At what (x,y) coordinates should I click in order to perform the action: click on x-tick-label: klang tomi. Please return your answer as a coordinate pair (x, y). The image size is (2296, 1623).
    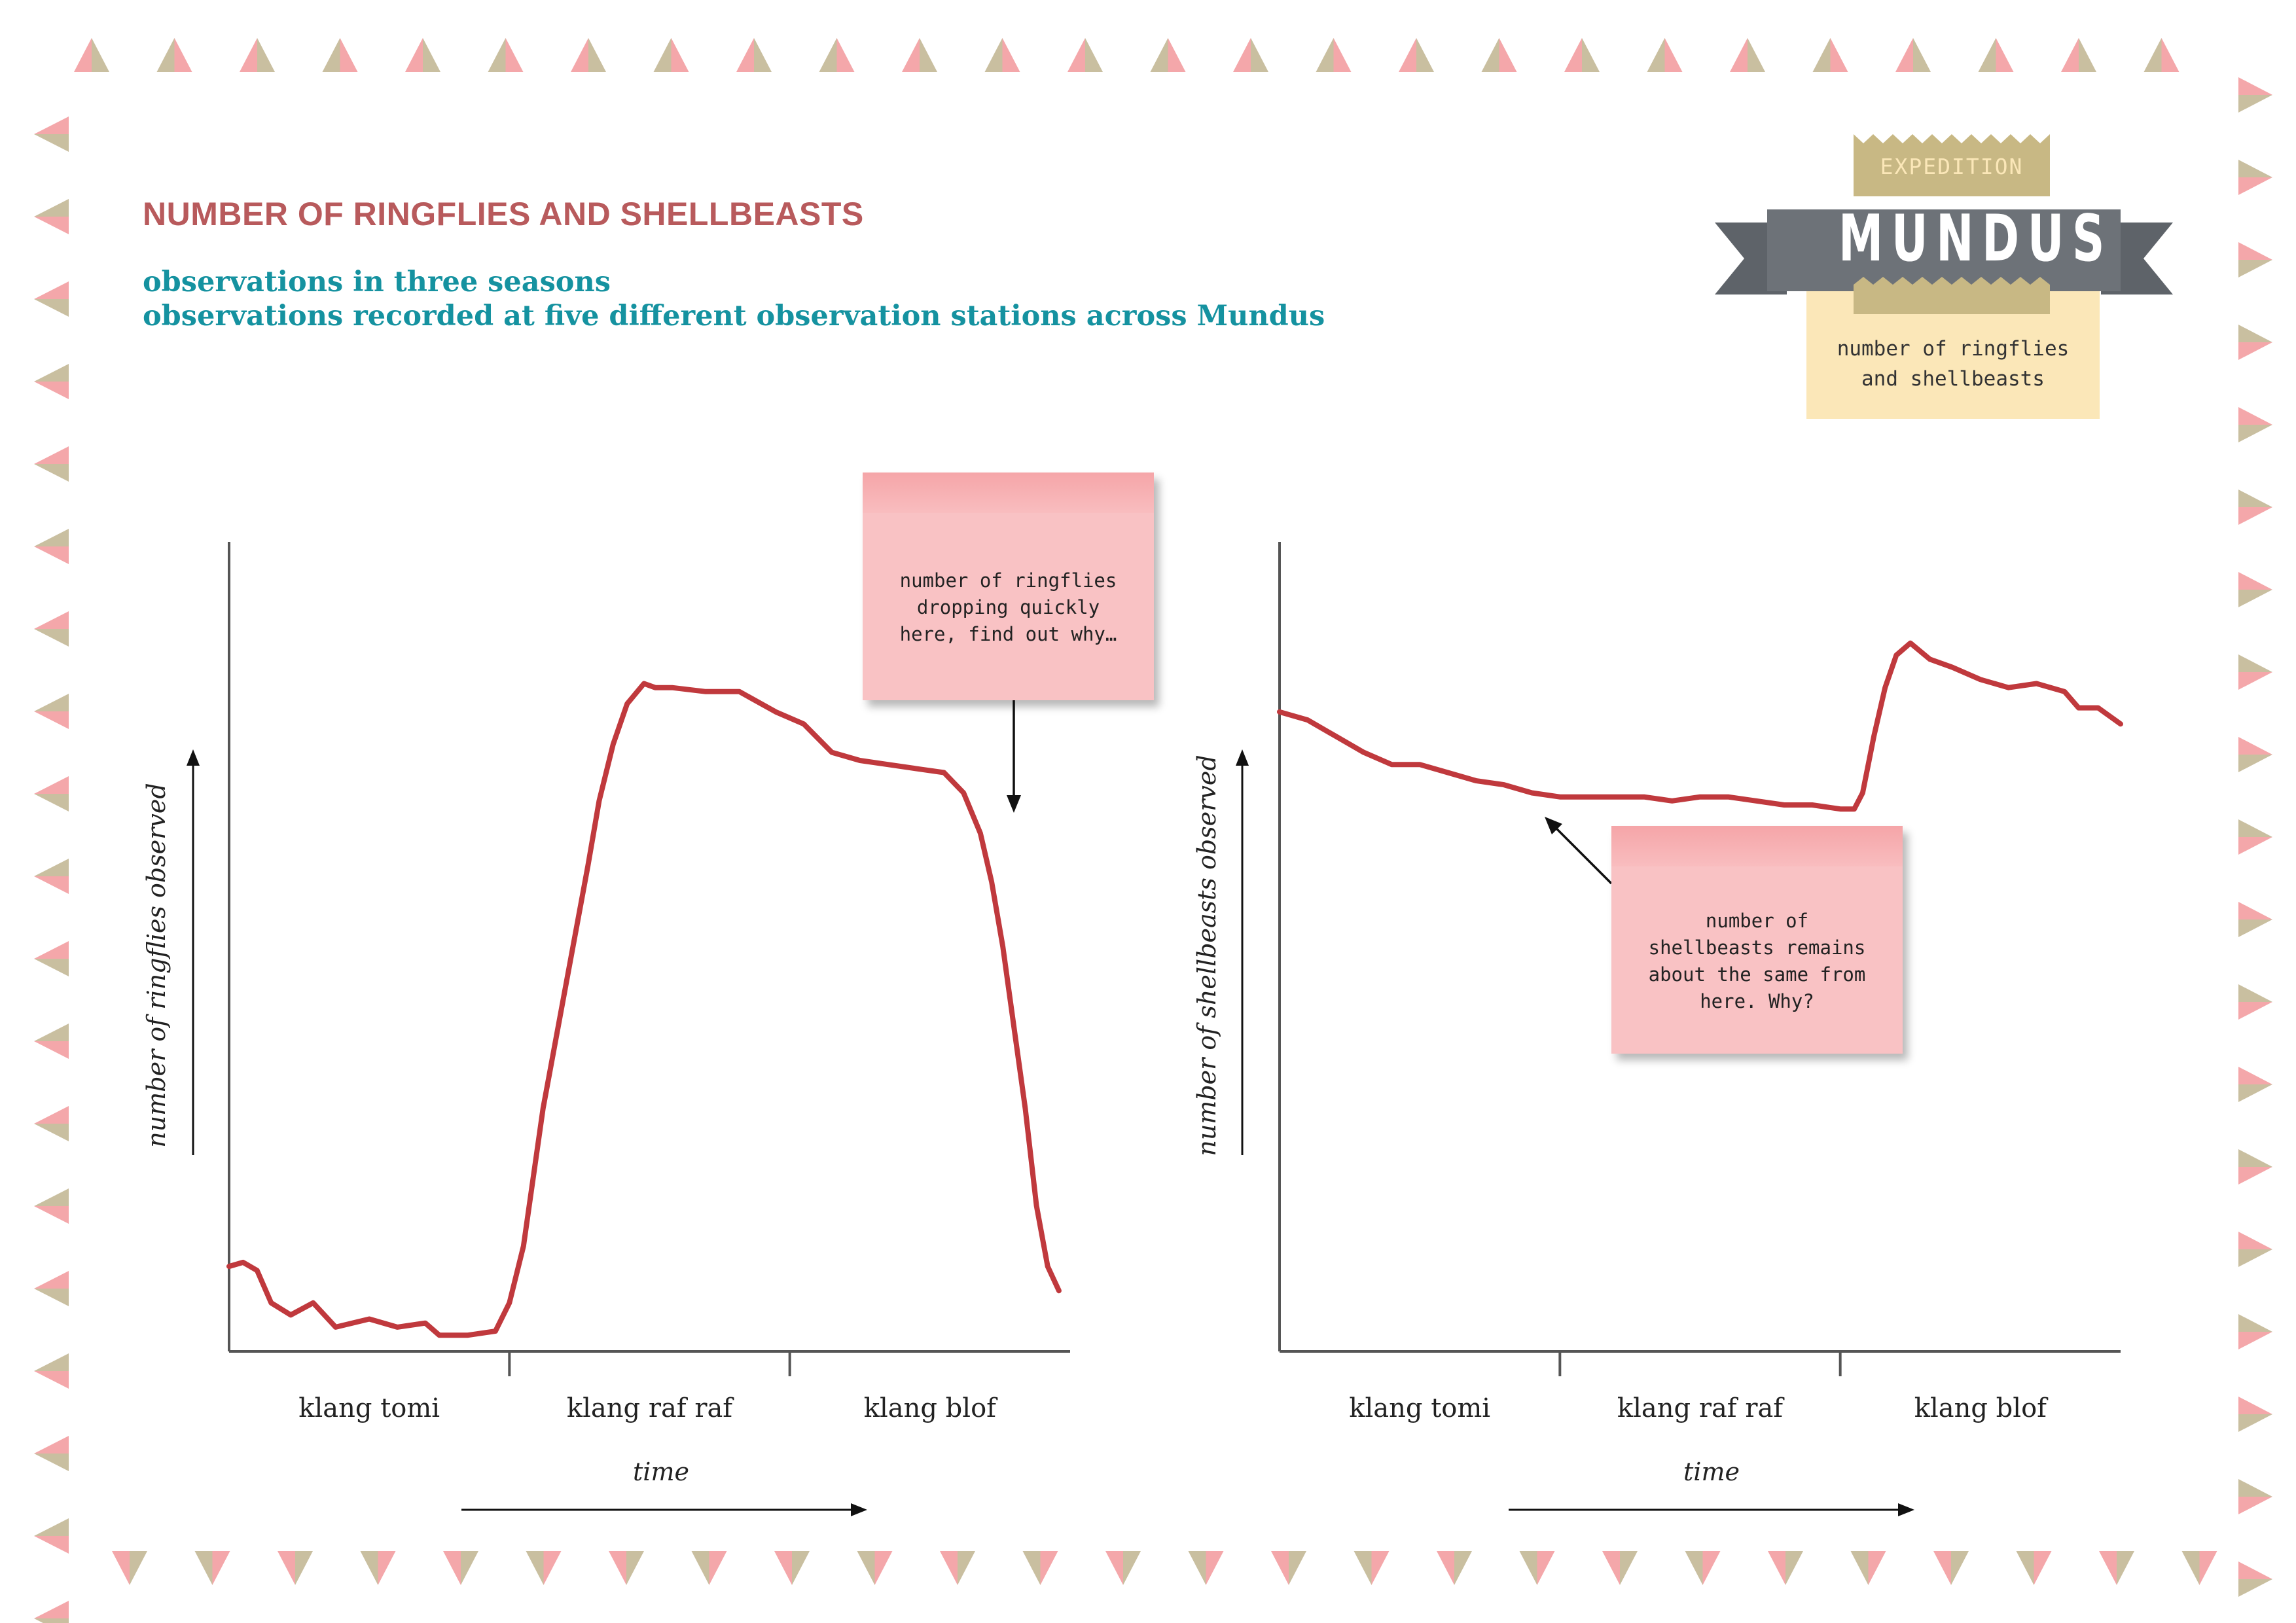
    Looking at the image, I should click on (1420, 1408).